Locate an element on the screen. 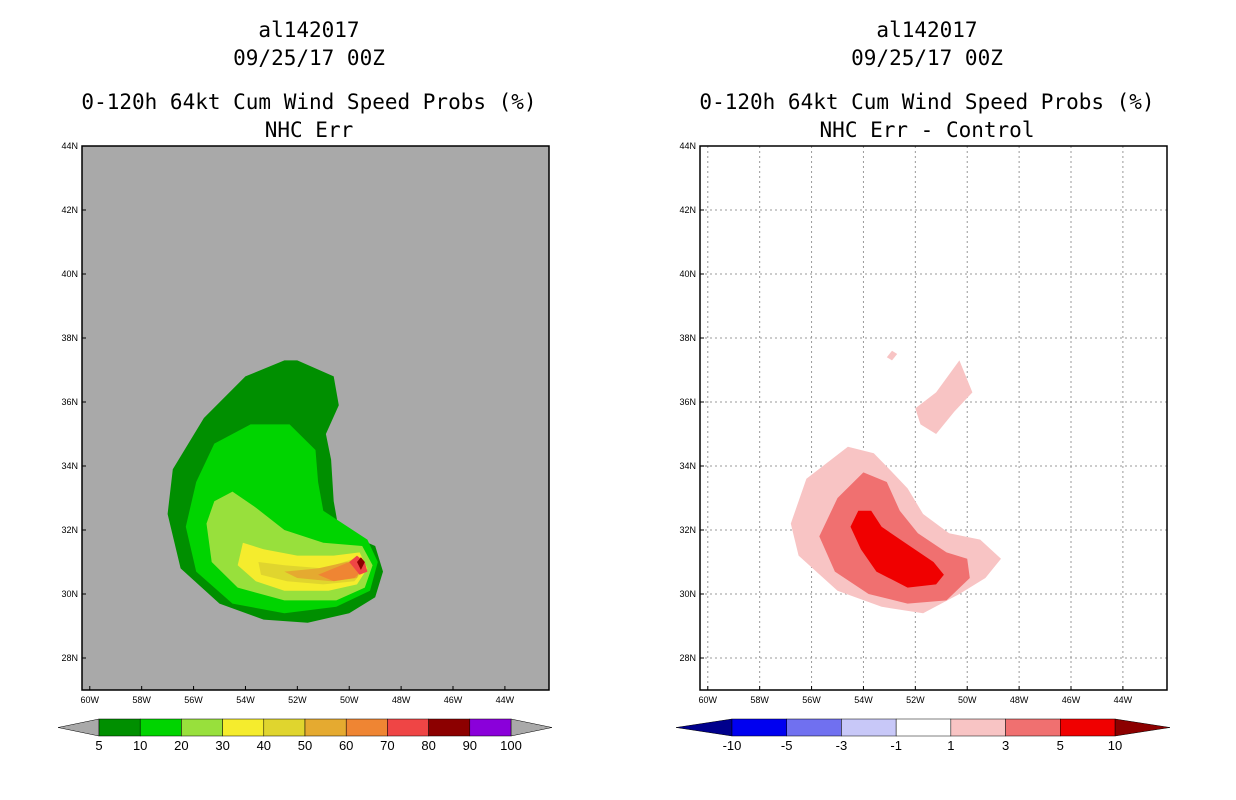 Image resolution: width=1236 pixels, height=800 pixels. left-datetime: 09/25/17 00Z is located at coordinates (309, 58).